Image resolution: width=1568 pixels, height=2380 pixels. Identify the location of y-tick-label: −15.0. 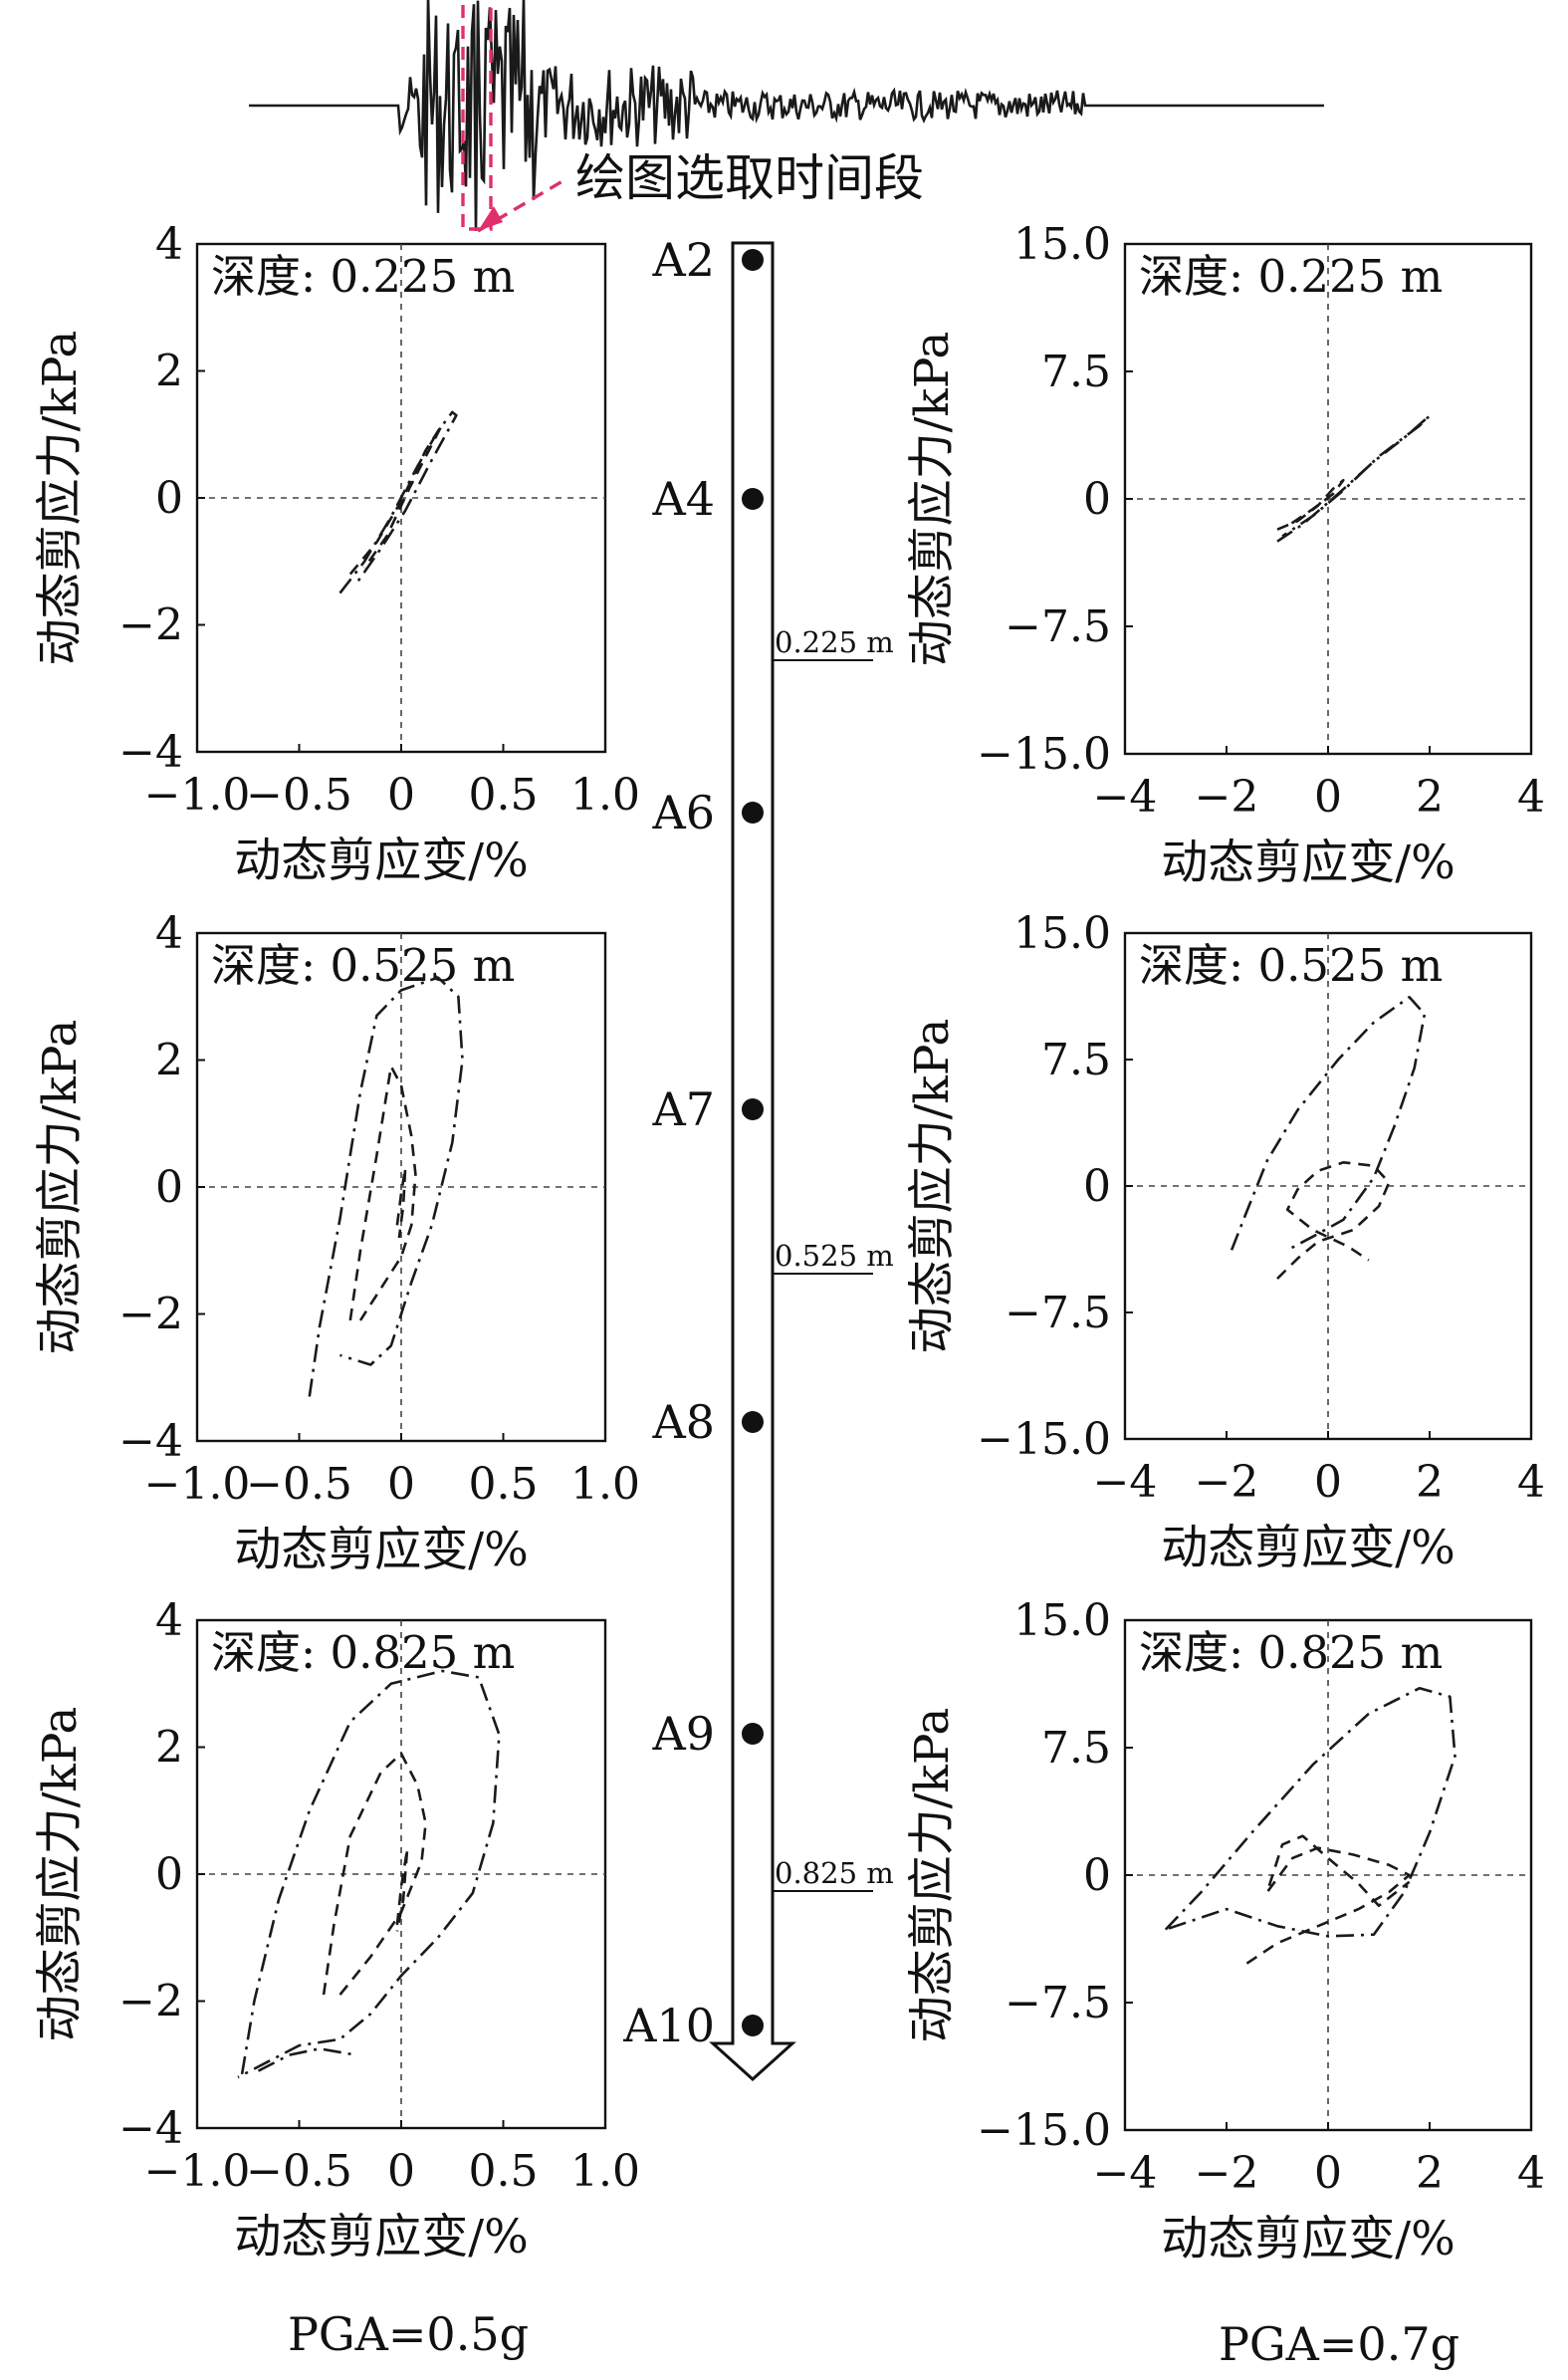
(1044, 2131).